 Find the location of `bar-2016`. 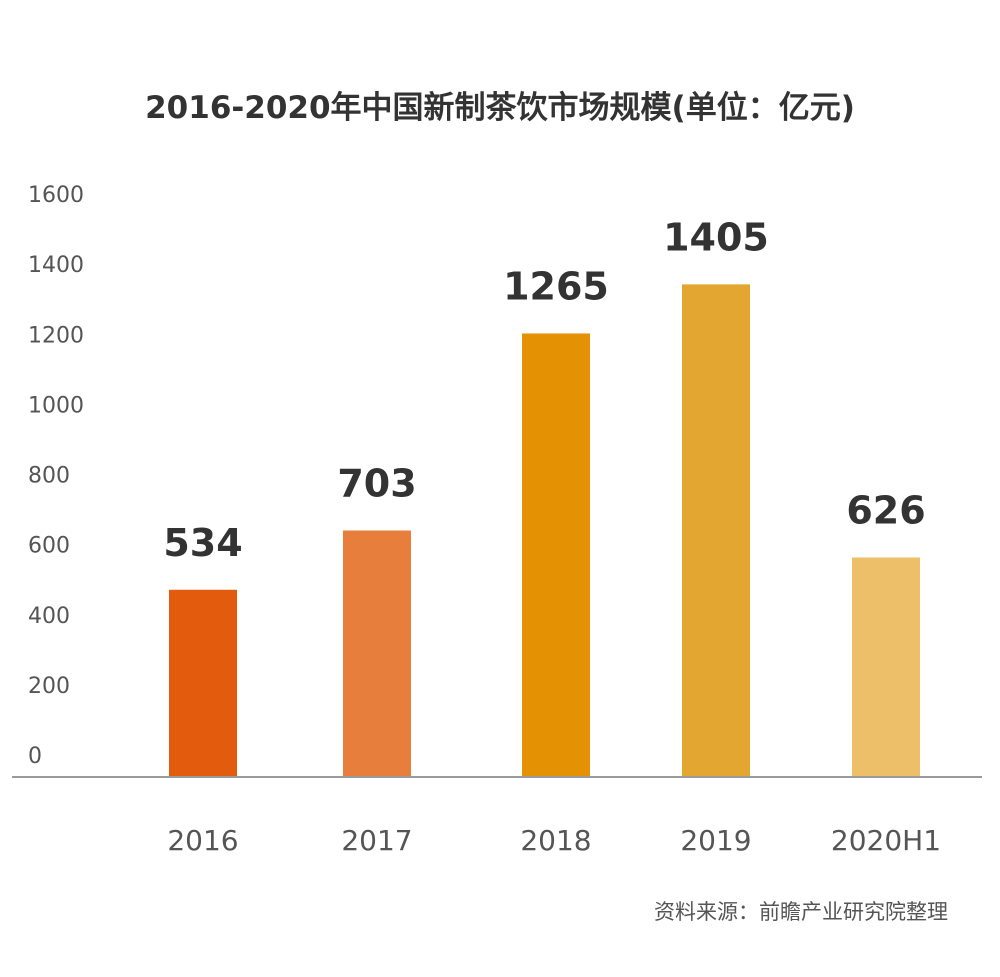

bar-2016 is located at coordinates (203, 683).